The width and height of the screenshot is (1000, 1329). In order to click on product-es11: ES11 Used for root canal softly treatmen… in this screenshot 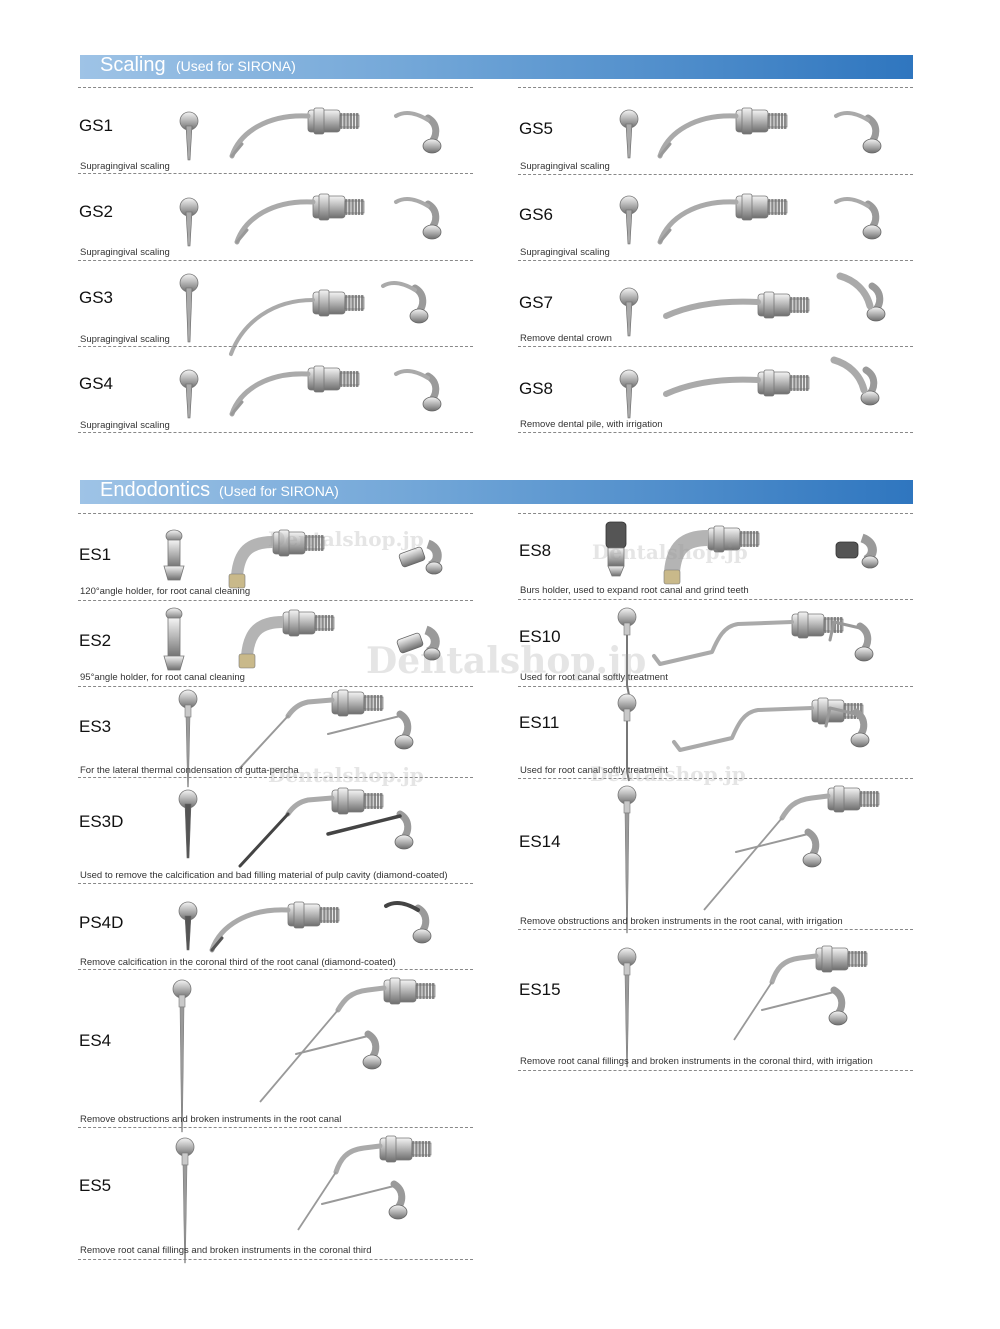, I will do `click(715, 734)`.